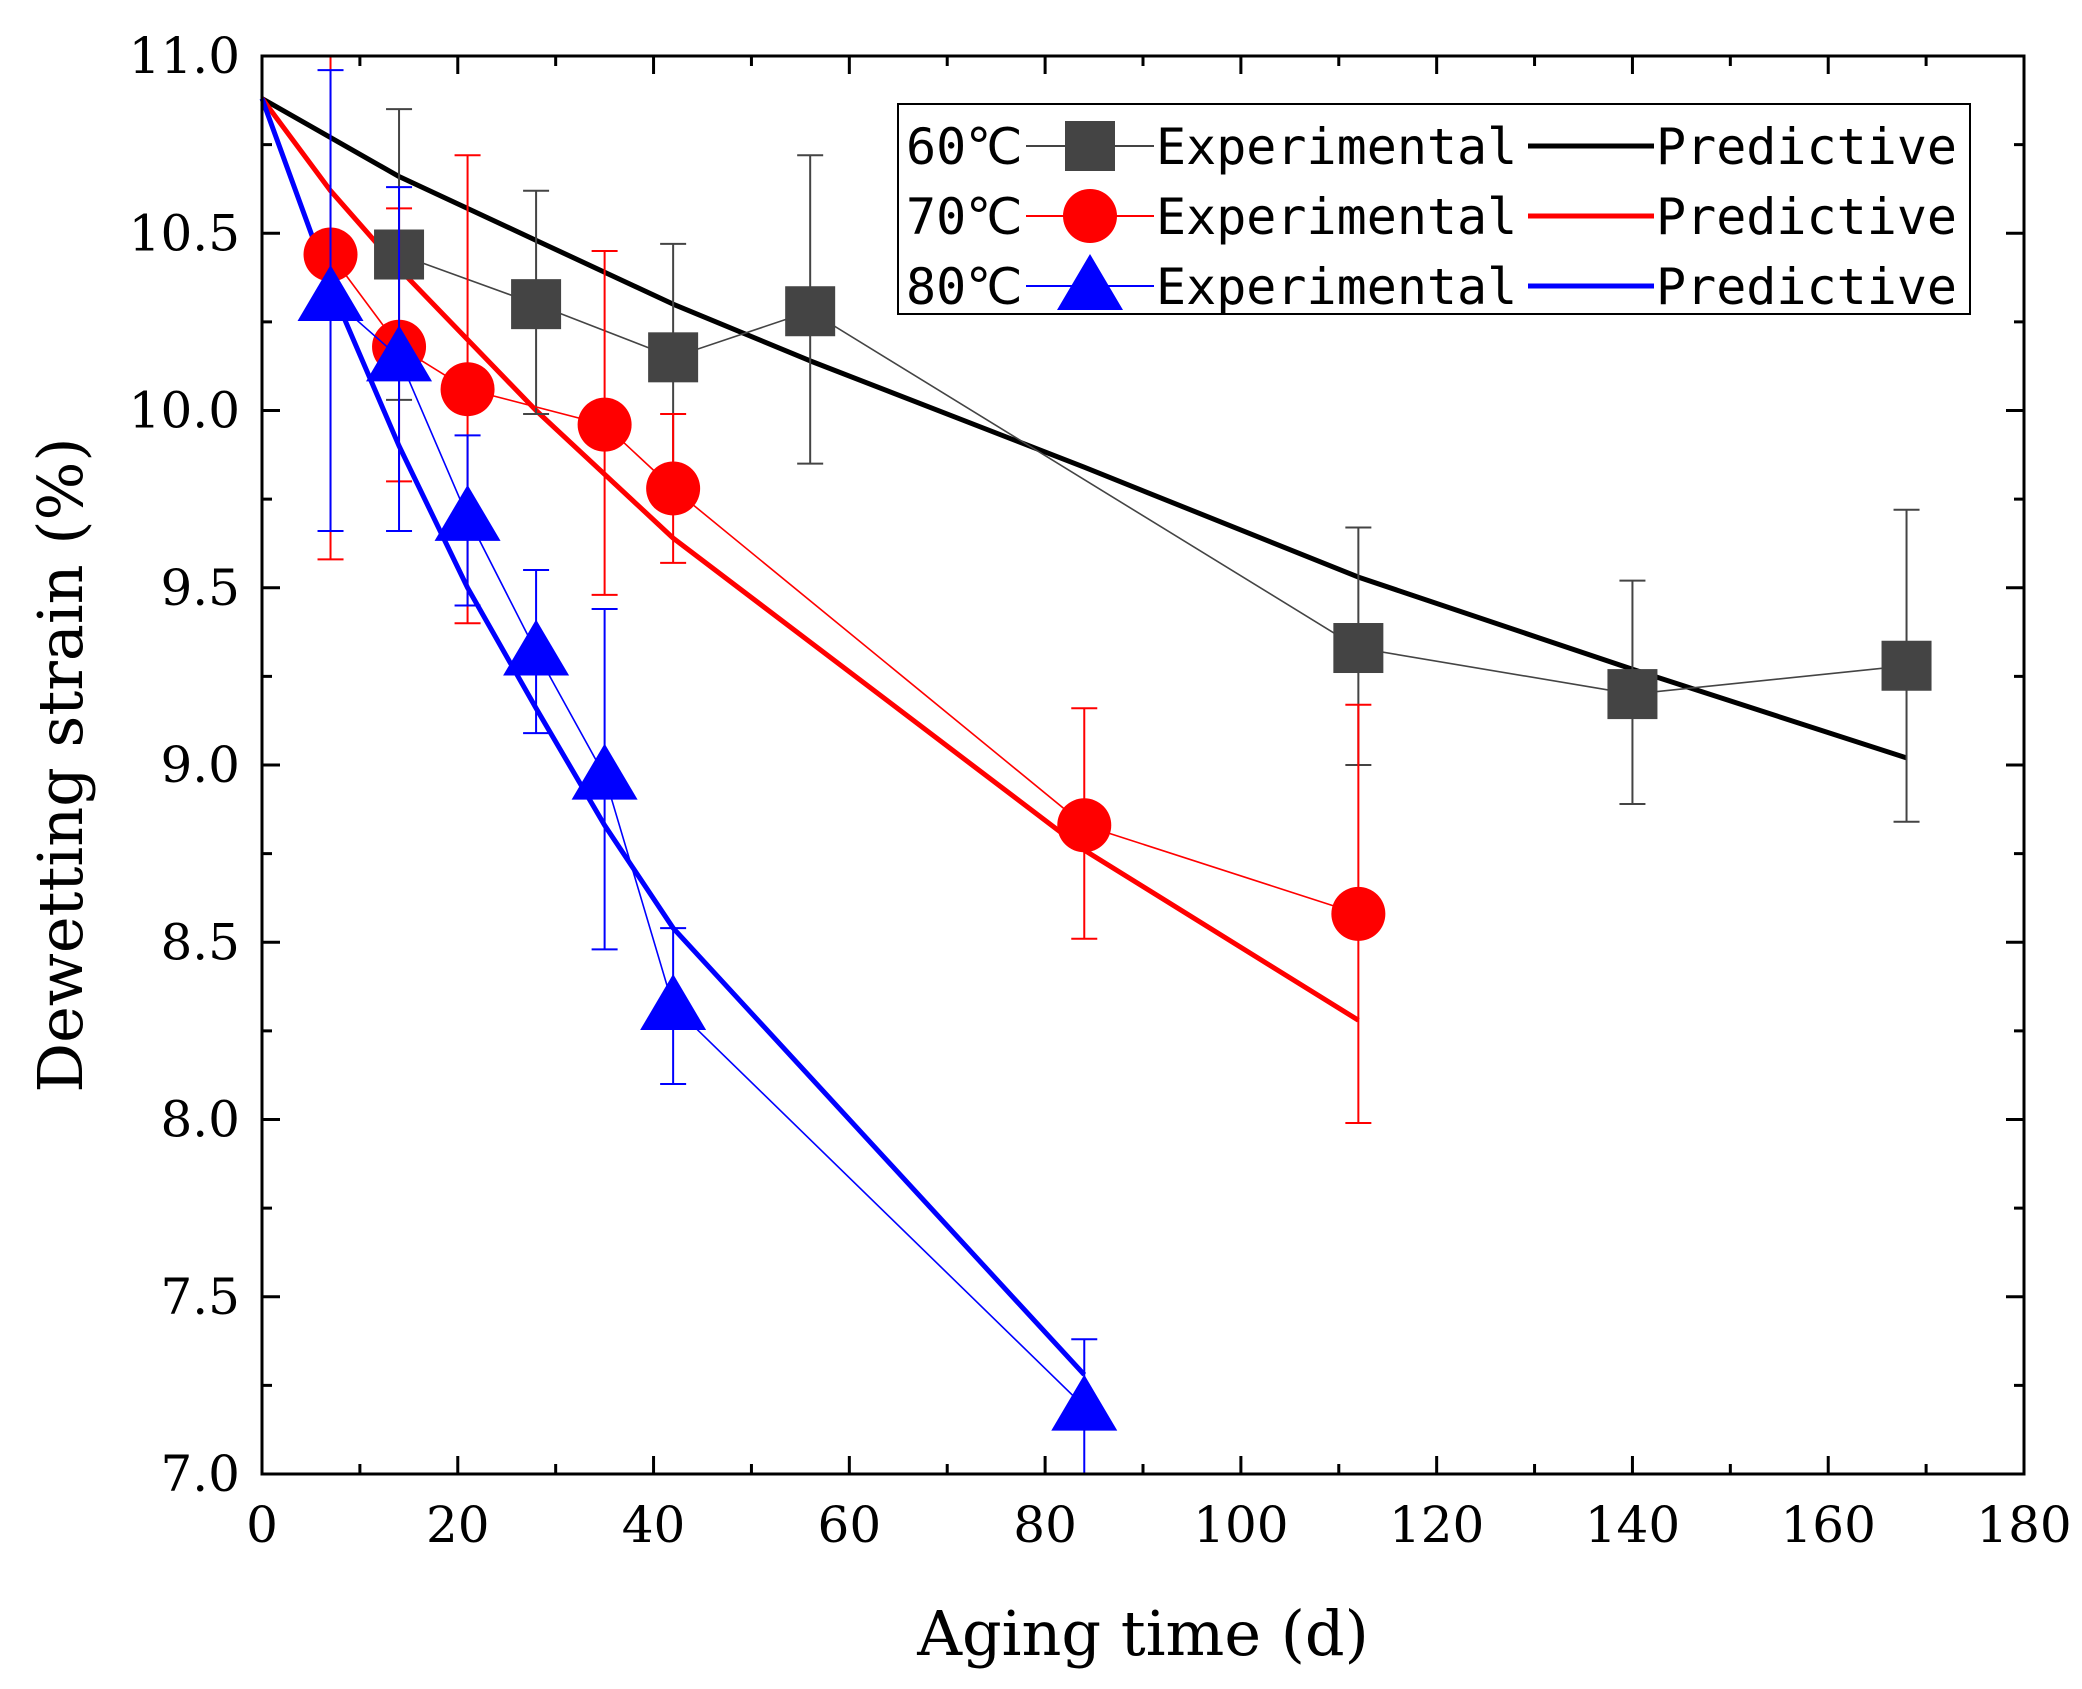  Describe the element at coordinates (1828, 1525) in the screenshot. I see `x-tick-label: 160` at that location.